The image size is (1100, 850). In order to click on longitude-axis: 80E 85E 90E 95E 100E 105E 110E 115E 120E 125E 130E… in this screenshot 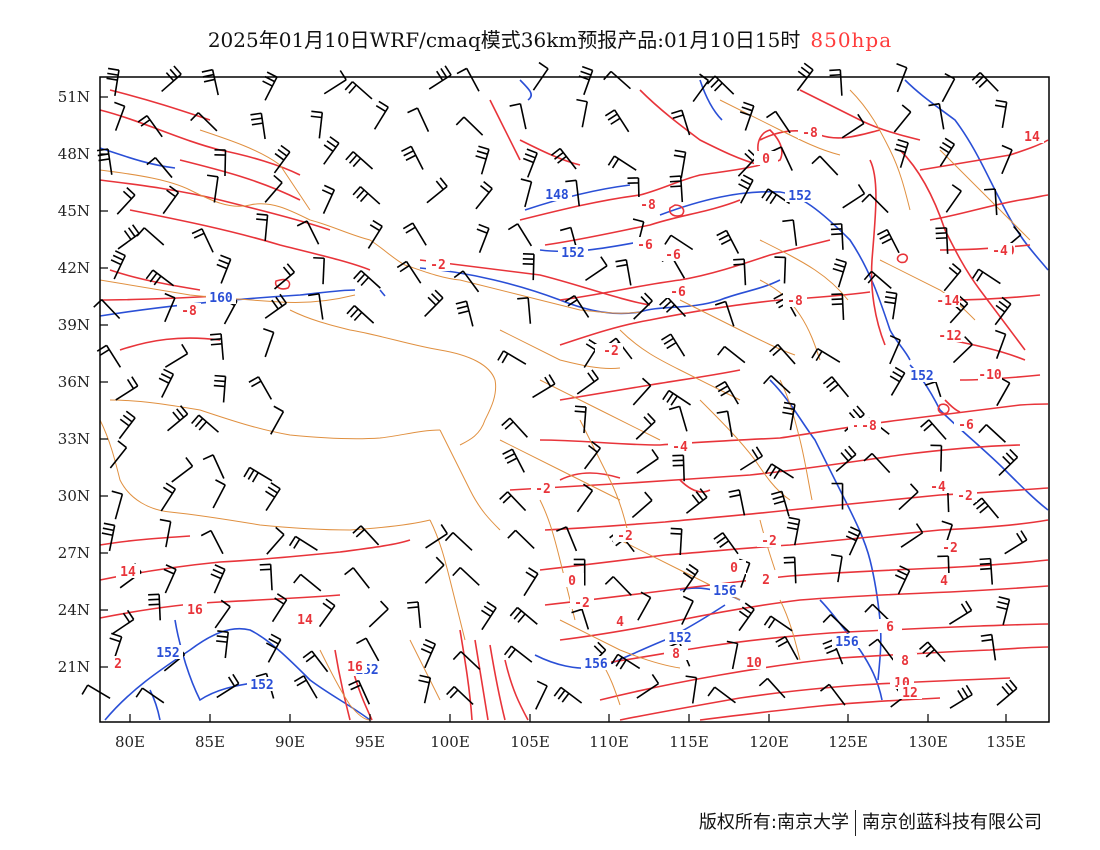, I will do `click(570, 732)`.